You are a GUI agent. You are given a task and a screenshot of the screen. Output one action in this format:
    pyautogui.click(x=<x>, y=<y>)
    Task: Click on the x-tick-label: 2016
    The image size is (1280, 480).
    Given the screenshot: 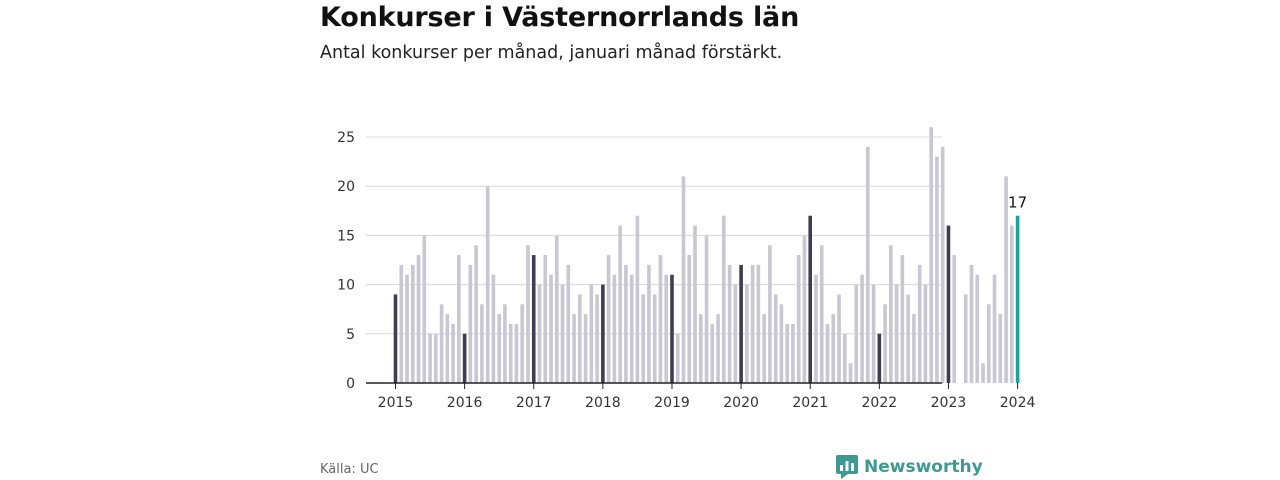 What is the action you would take?
    pyautogui.click(x=465, y=403)
    